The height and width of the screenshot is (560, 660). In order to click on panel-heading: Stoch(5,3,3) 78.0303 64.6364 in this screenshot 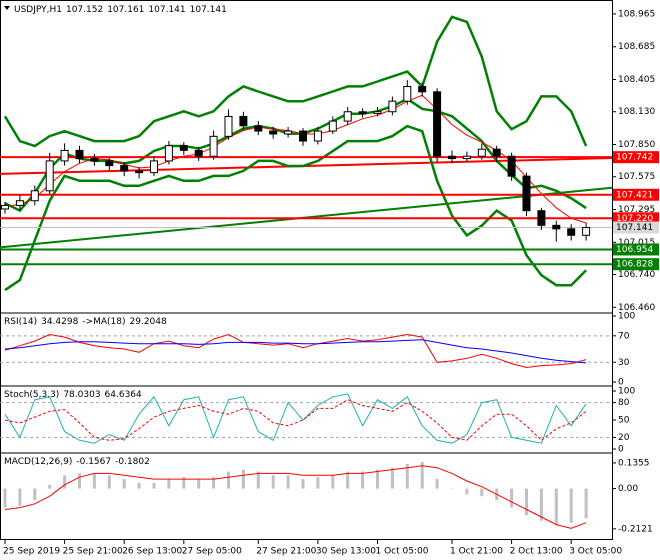, I will do `click(73, 395)`.